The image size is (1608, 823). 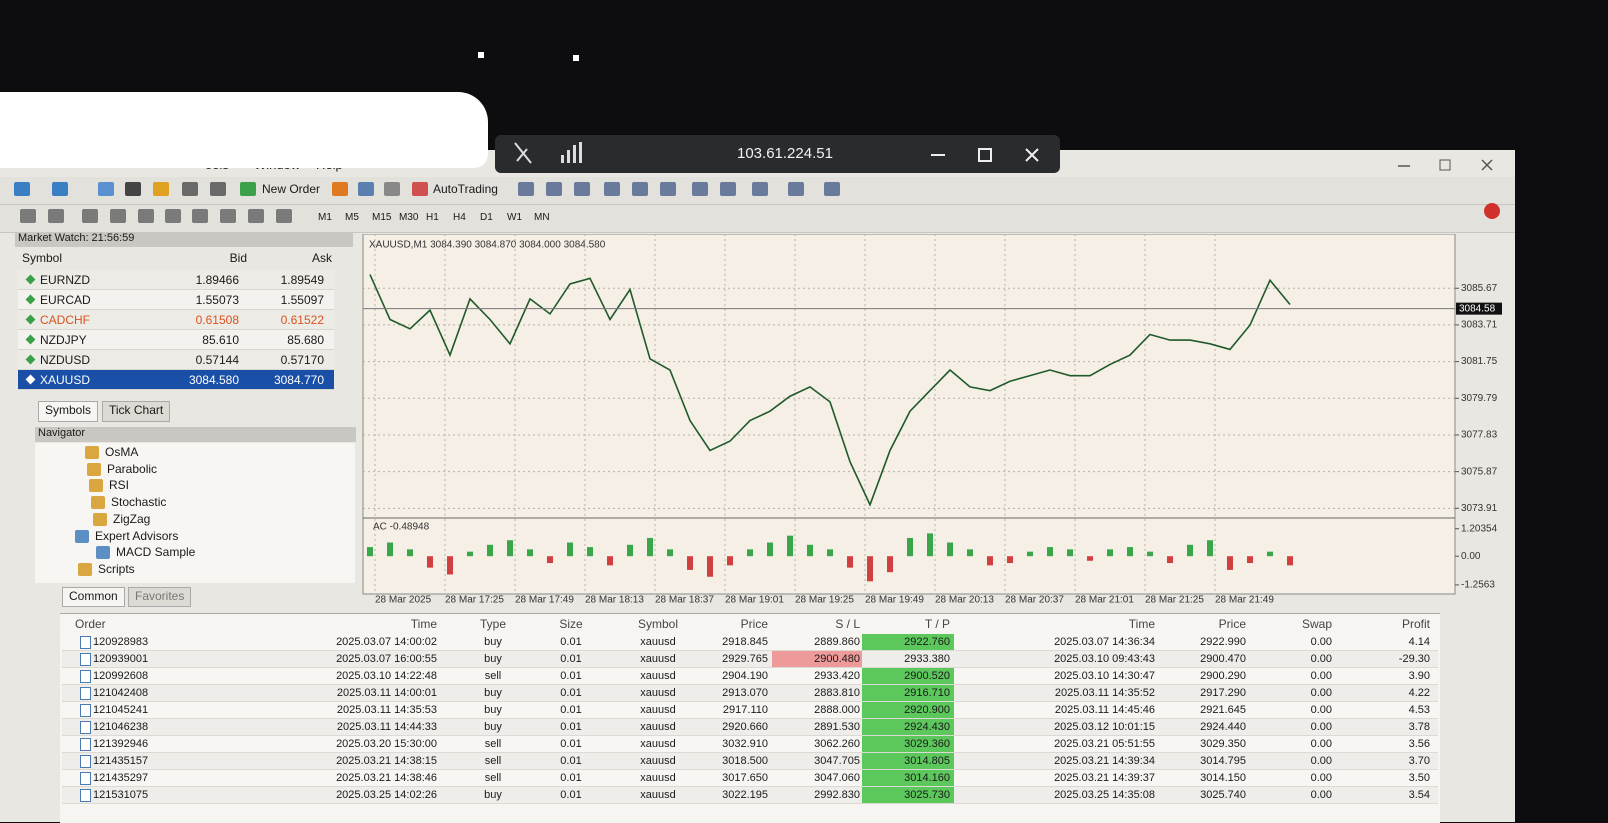 I want to click on navigator-item: Expert Advisors, so click(x=137, y=535).